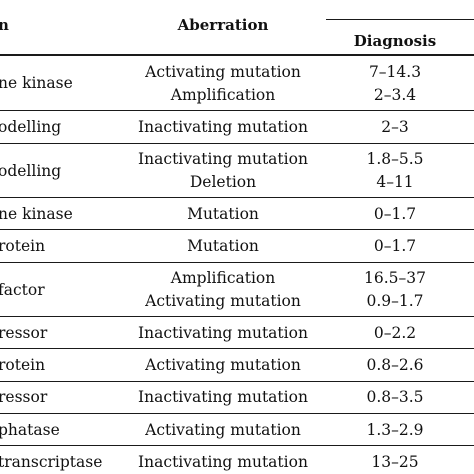  What do you see at coordinates (395, 365) in the screenshot?
I see `row-diagnosis: 0.8–2.6` at bounding box center [395, 365].